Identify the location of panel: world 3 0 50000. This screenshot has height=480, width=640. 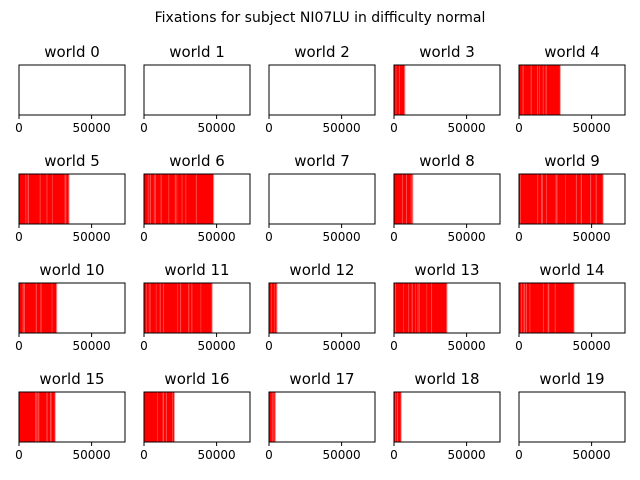
(445, 89).